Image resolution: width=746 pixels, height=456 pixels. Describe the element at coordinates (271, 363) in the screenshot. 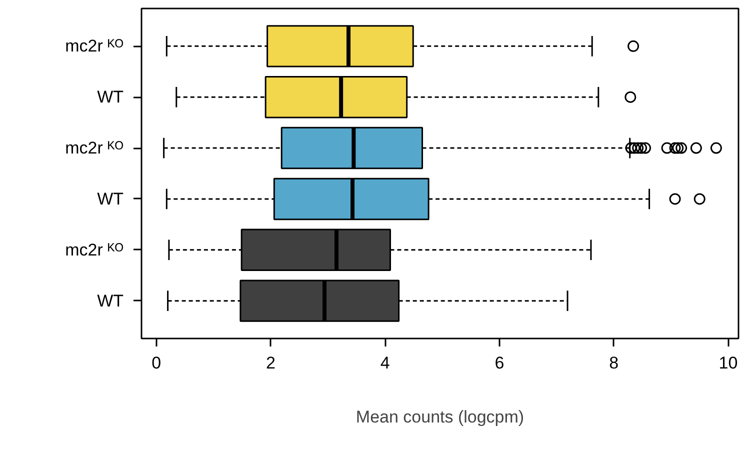

I see `x-tick-label: 2` at that location.